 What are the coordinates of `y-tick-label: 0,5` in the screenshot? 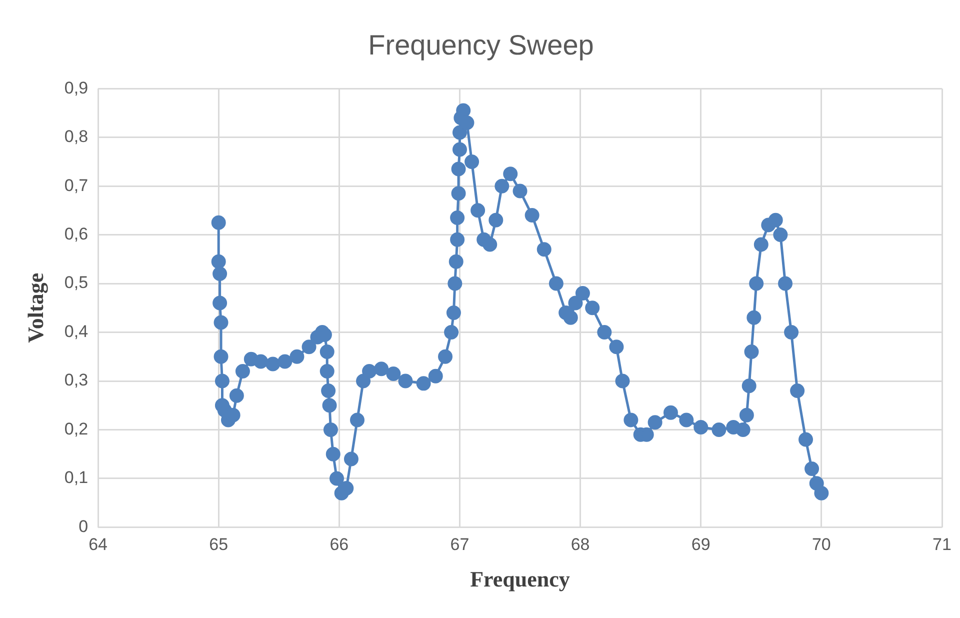 It's located at (76, 282).